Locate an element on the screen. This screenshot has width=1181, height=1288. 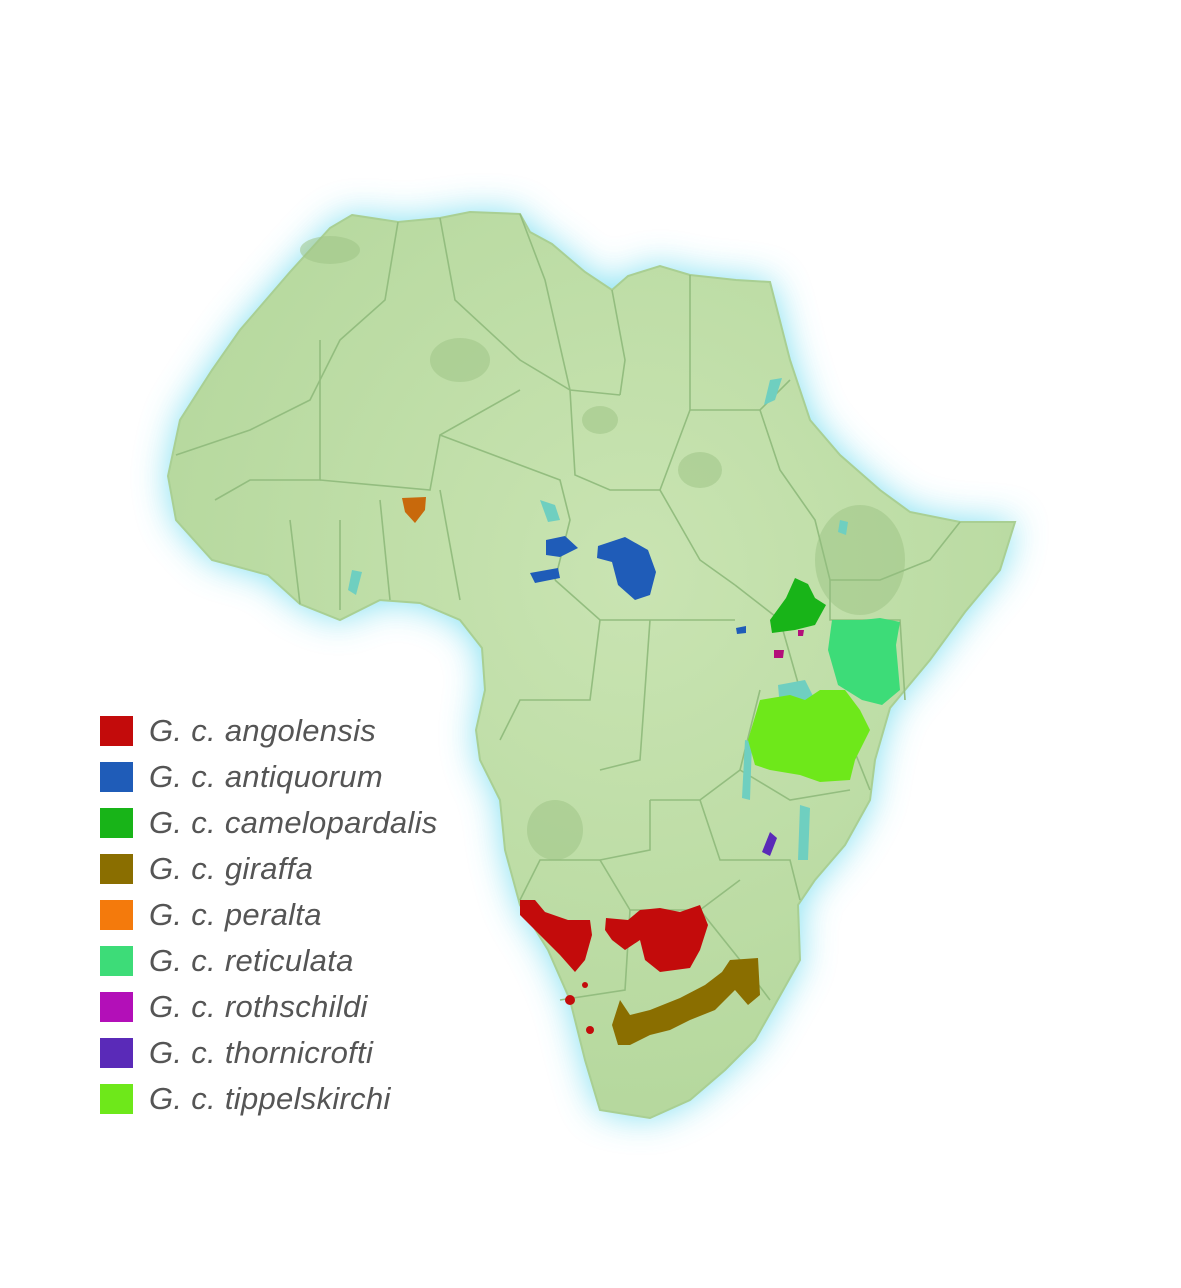
legend-label: G. c. peralta is located at coordinates (235, 914).